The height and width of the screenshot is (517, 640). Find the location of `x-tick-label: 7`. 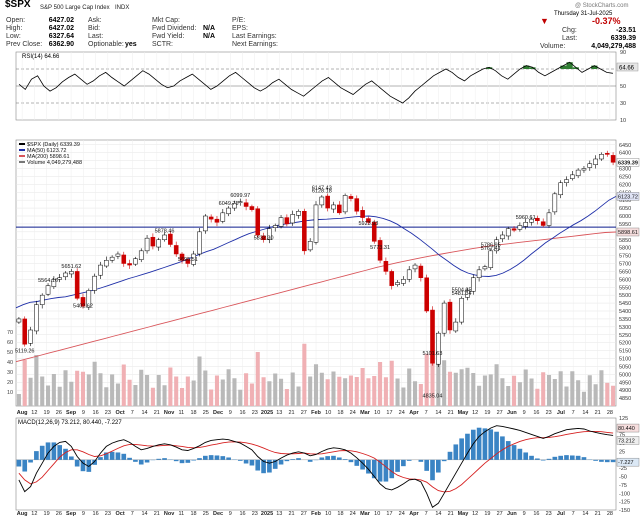

x-tick-label: 7 is located at coordinates (426, 413).